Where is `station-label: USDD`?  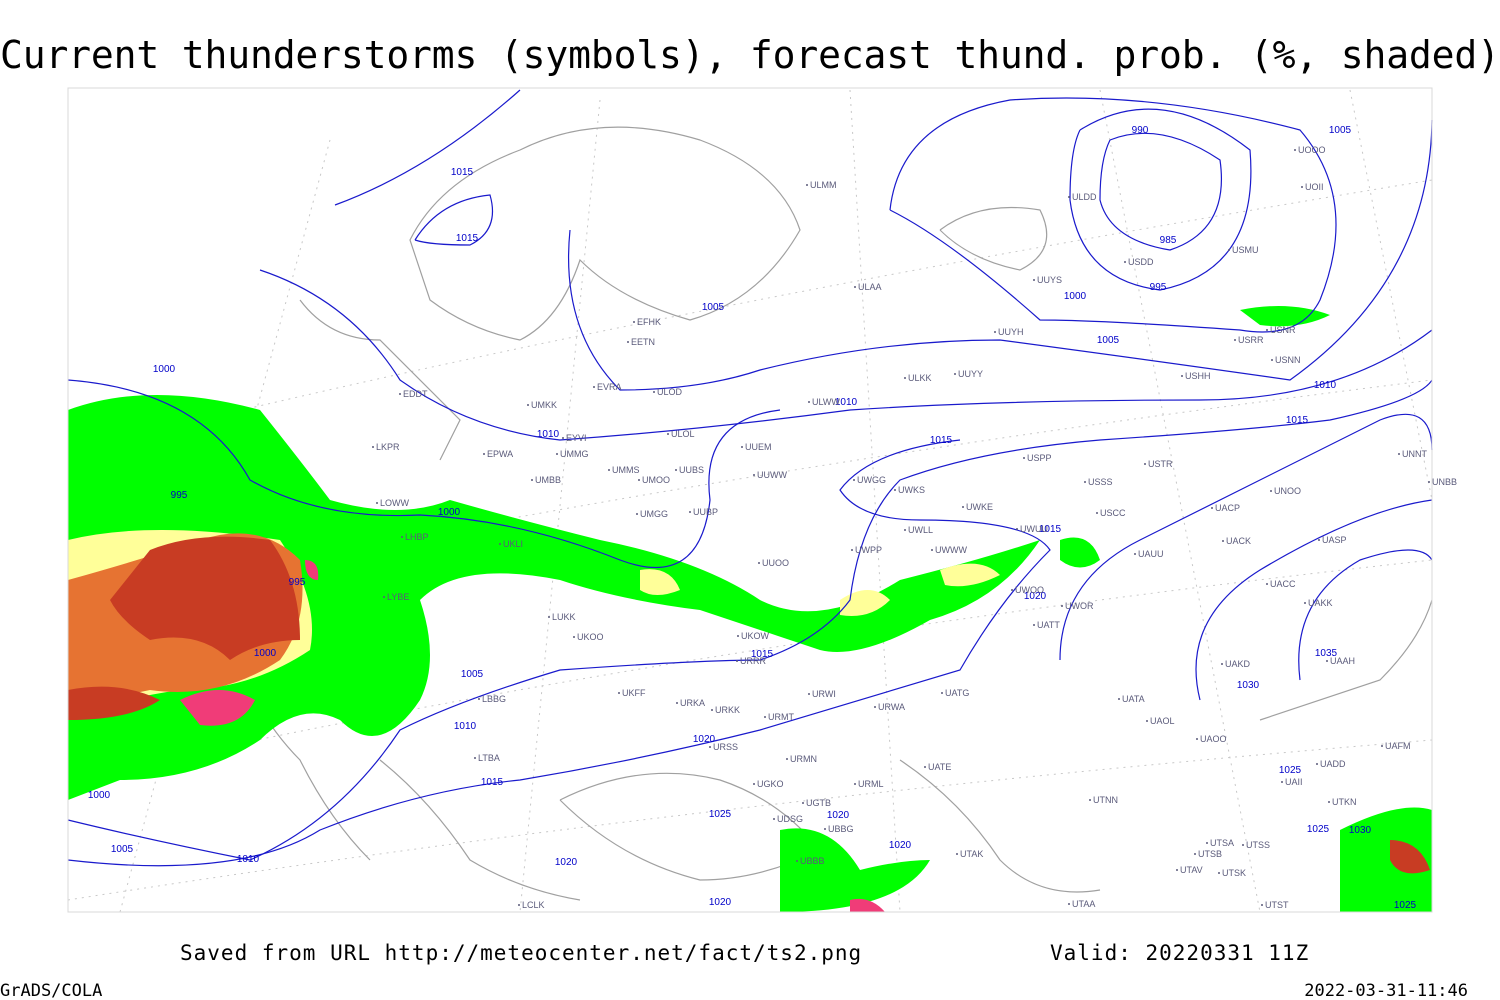 station-label: USDD is located at coordinates (1141, 262).